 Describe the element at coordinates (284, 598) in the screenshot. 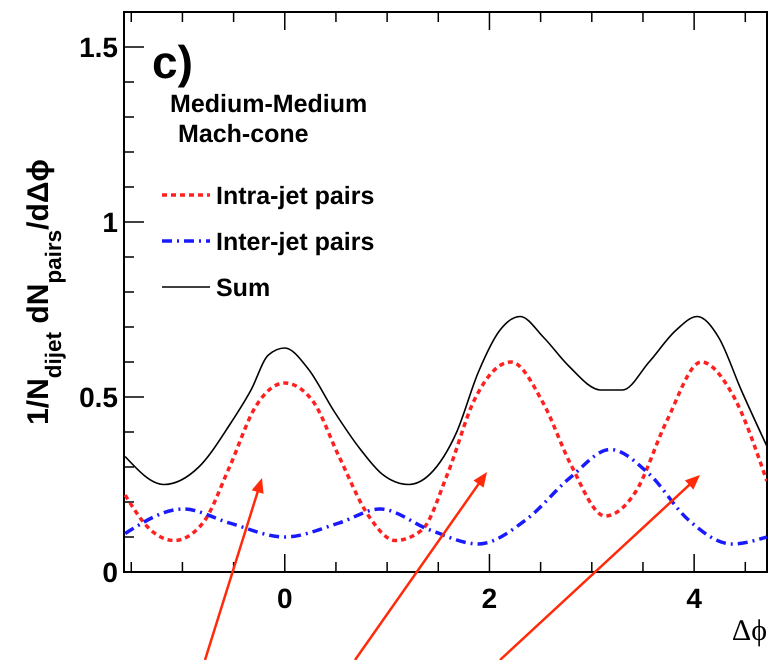

I see `x-tick-label: 0` at that location.